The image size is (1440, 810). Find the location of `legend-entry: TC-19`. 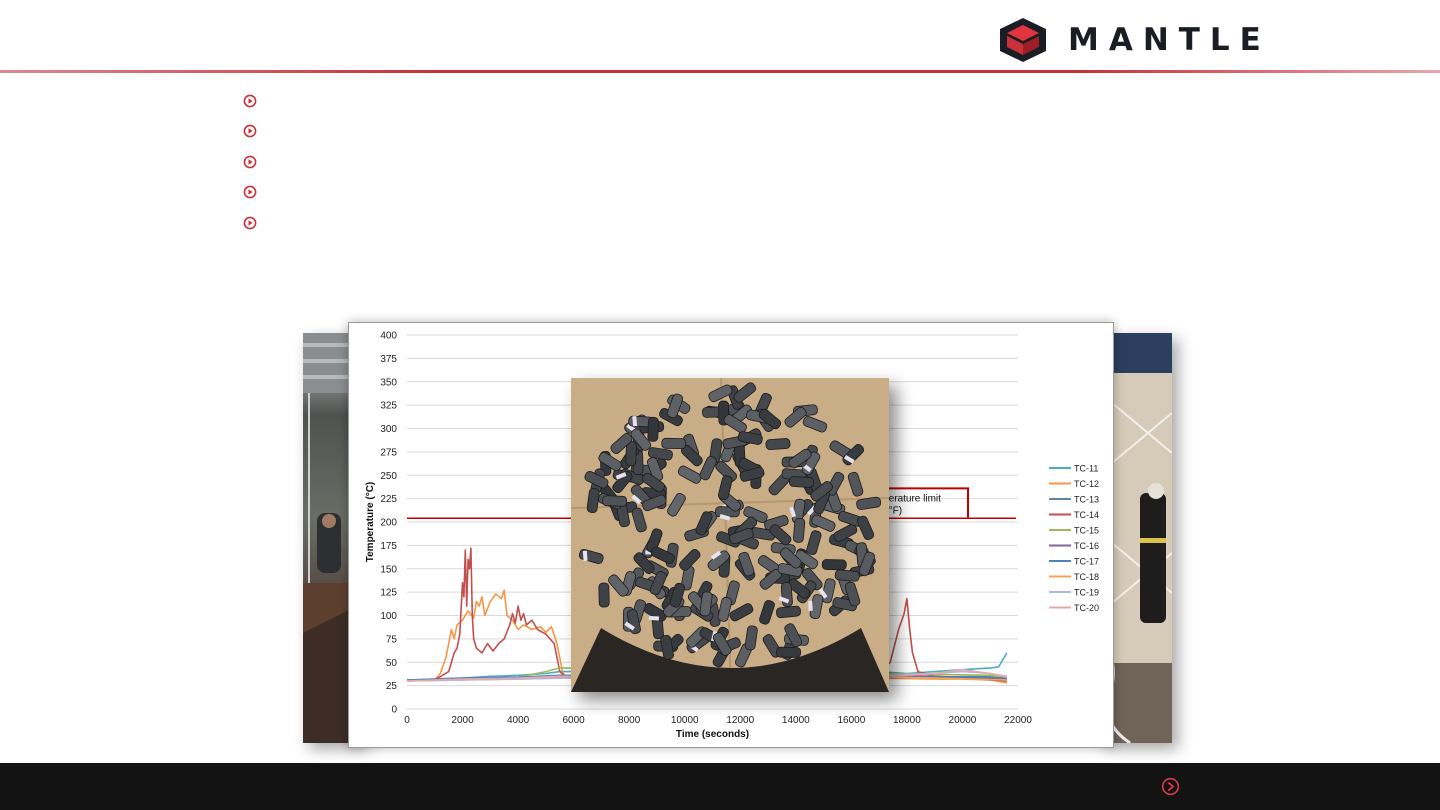

legend-entry: TC-19 is located at coordinates (1086, 593).